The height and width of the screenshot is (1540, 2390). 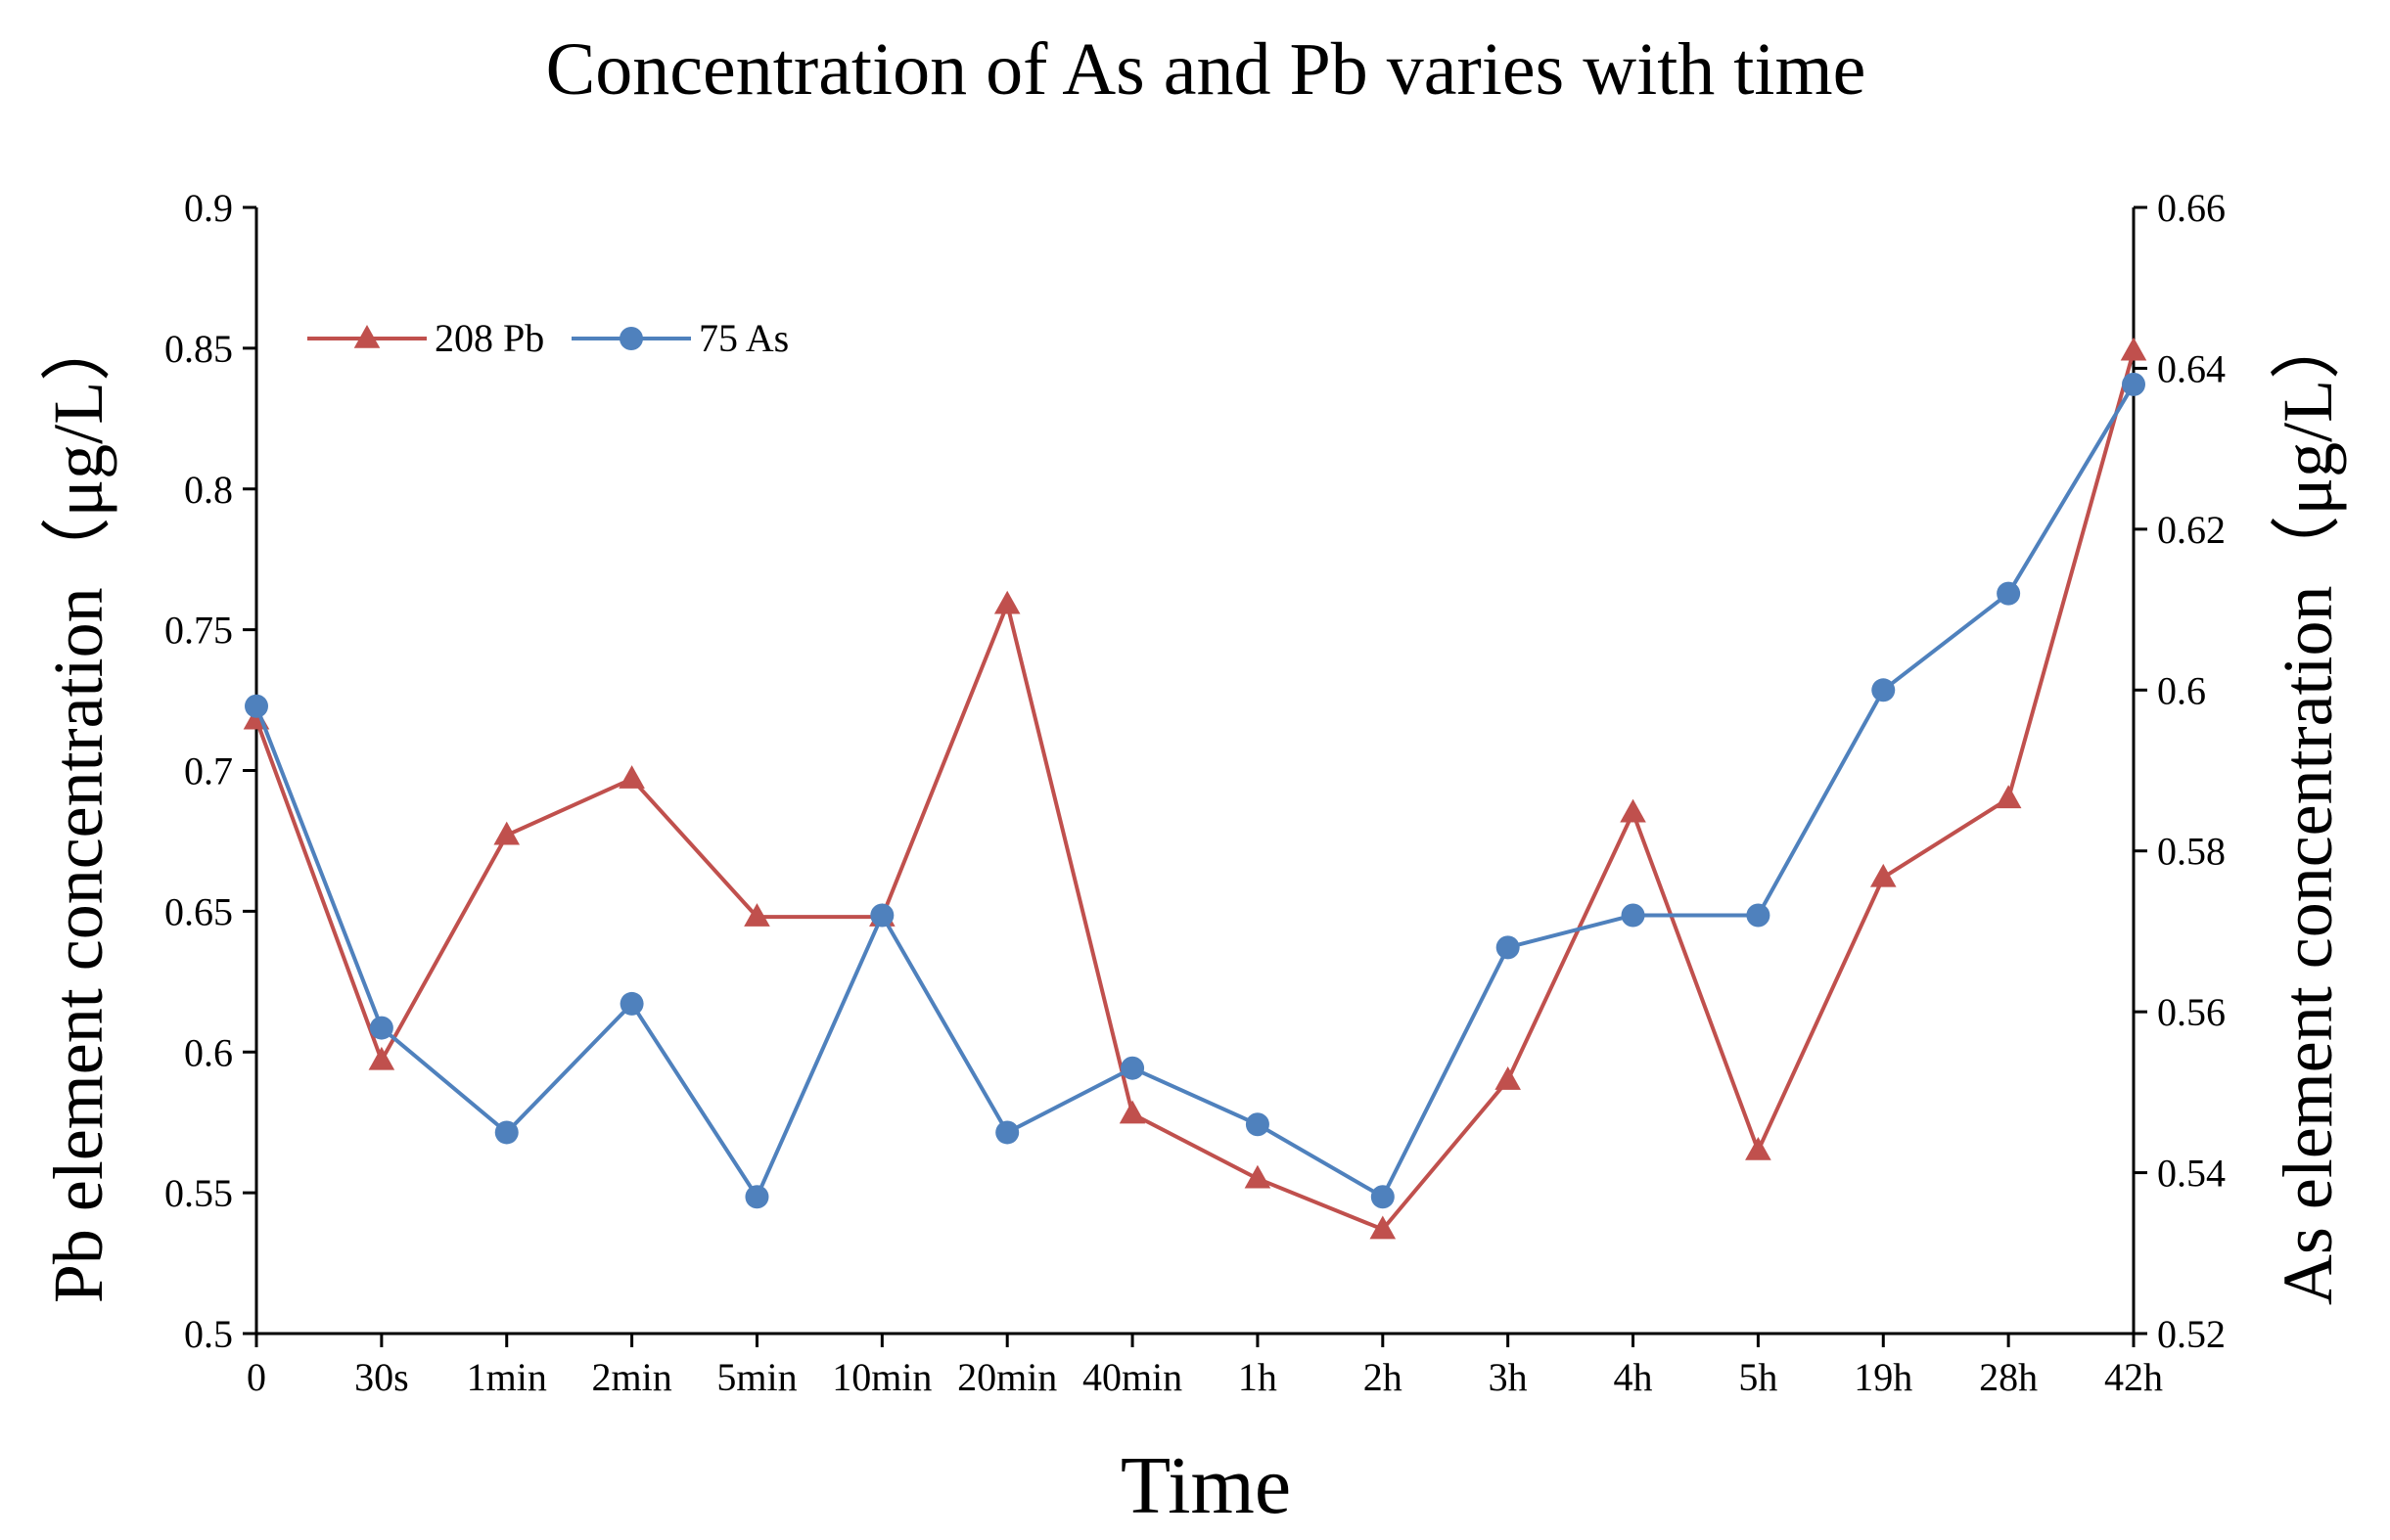 What do you see at coordinates (1257, 1377) in the screenshot?
I see `x-tick-label: 1h` at bounding box center [1257, 1377].